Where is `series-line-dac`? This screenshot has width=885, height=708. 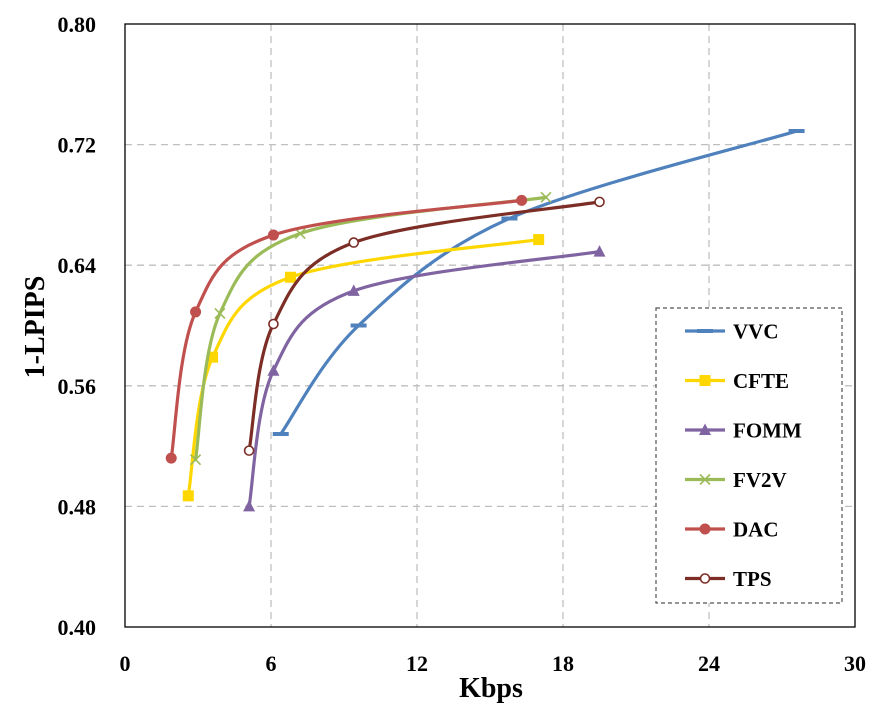 series-line-dac is located at coordinates (346, 329).